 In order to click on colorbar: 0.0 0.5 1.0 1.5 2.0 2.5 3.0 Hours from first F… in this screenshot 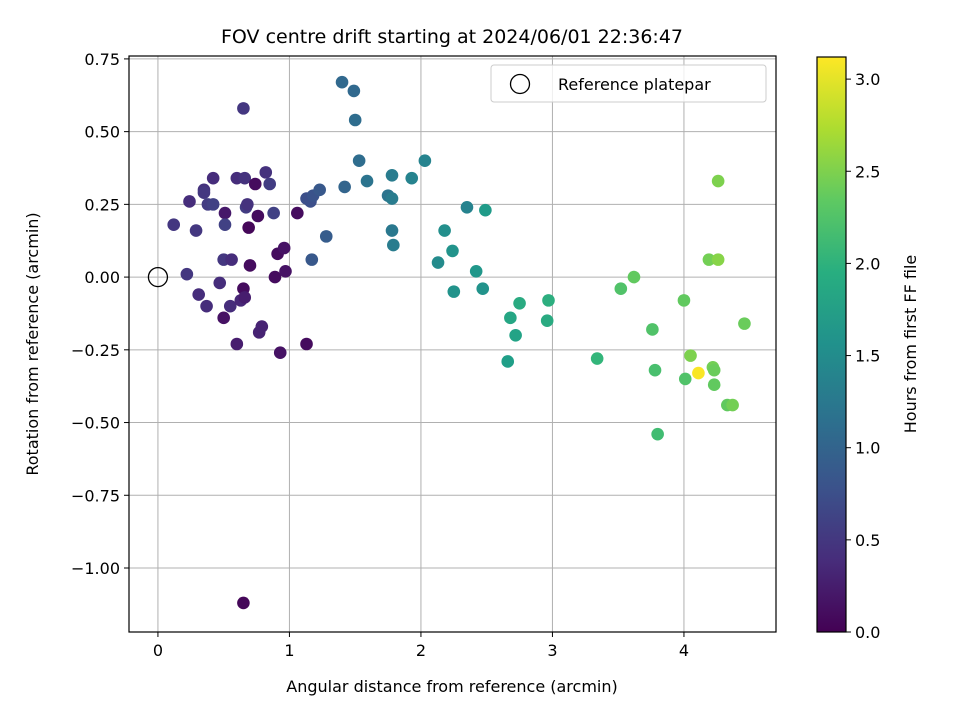, I will do `click(868, 349)`.